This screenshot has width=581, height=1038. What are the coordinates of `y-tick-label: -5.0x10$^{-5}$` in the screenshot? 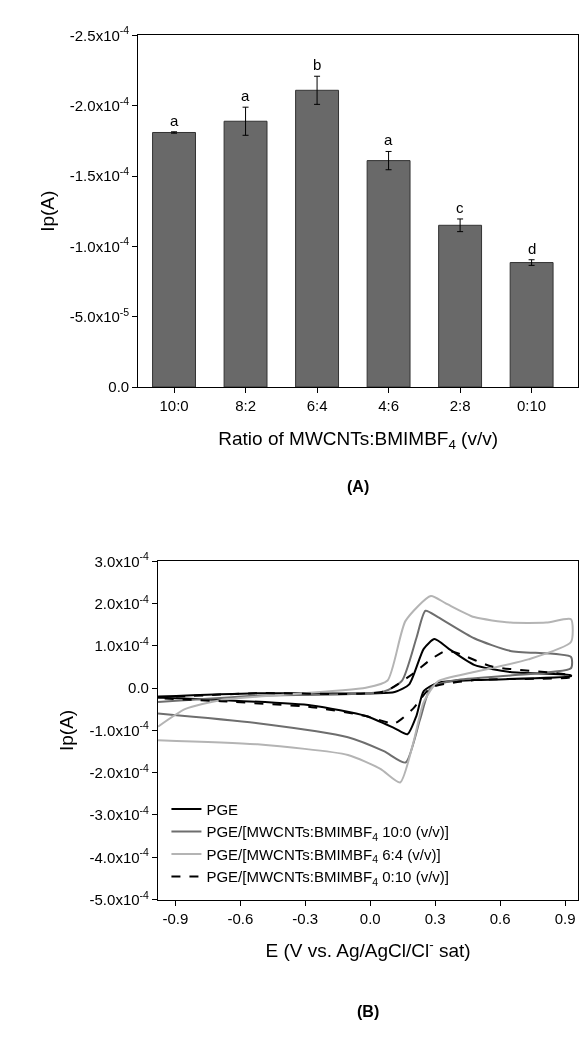 It's located at (99, 315).